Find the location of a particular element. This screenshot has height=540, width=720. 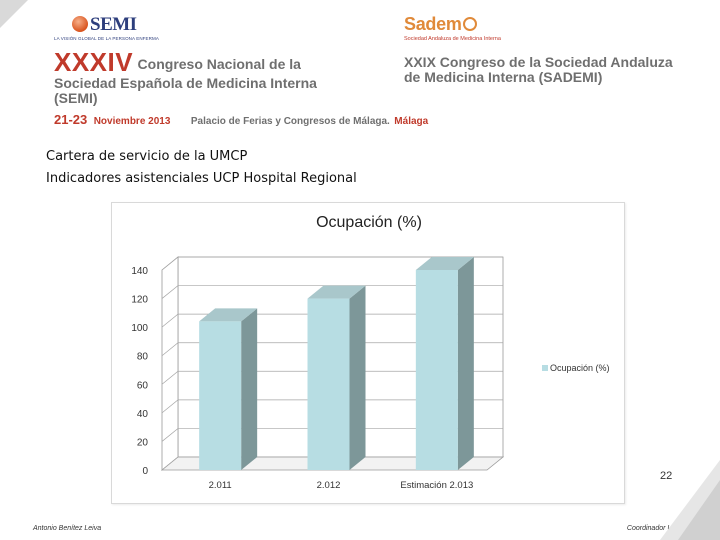

sademi-logo-tagline: Sociedad Andaluza de Medicina Interna is located at coordinates (452, 39).